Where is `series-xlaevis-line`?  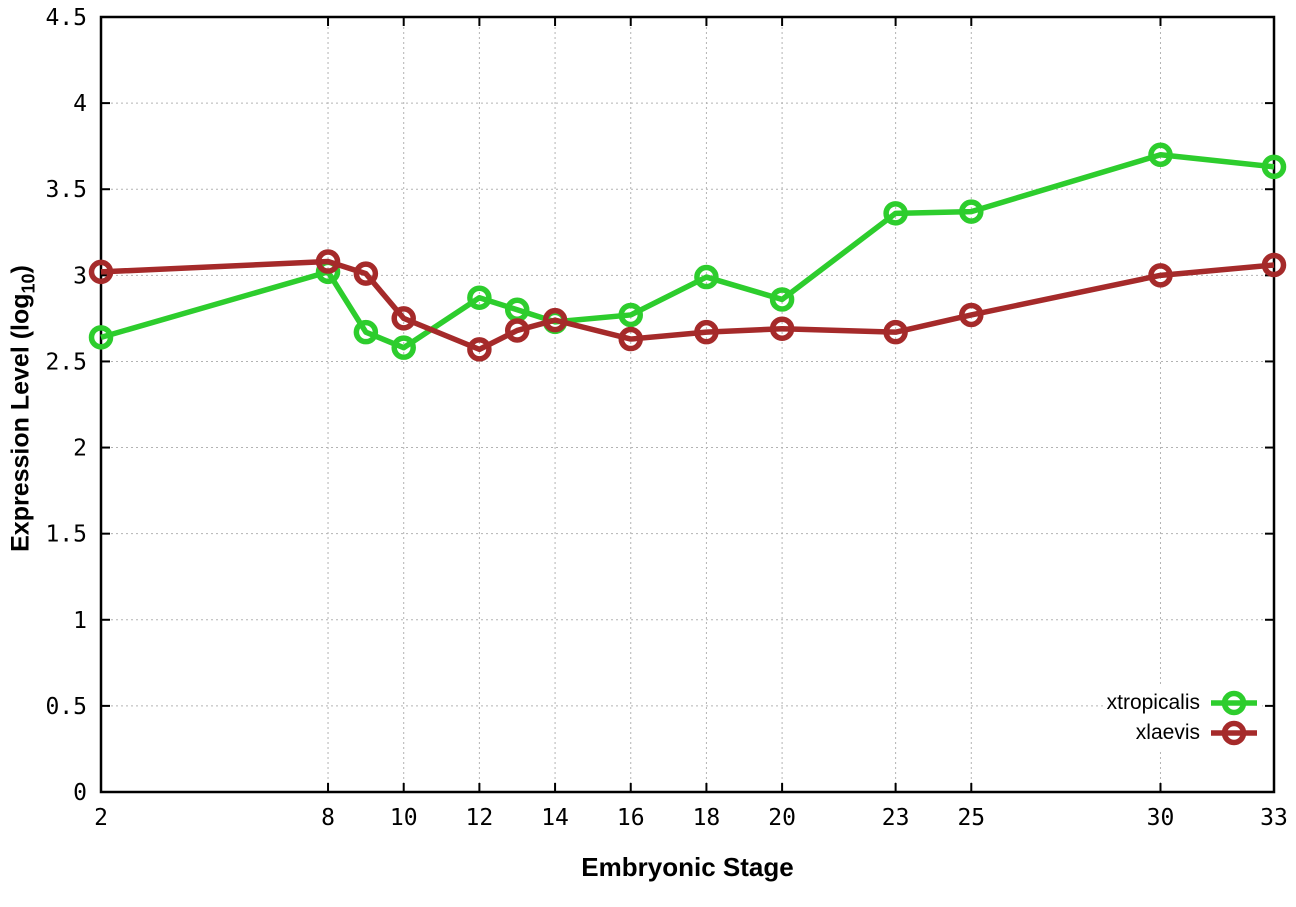
series-xlaevis-line is located at coordinates (687, 305).